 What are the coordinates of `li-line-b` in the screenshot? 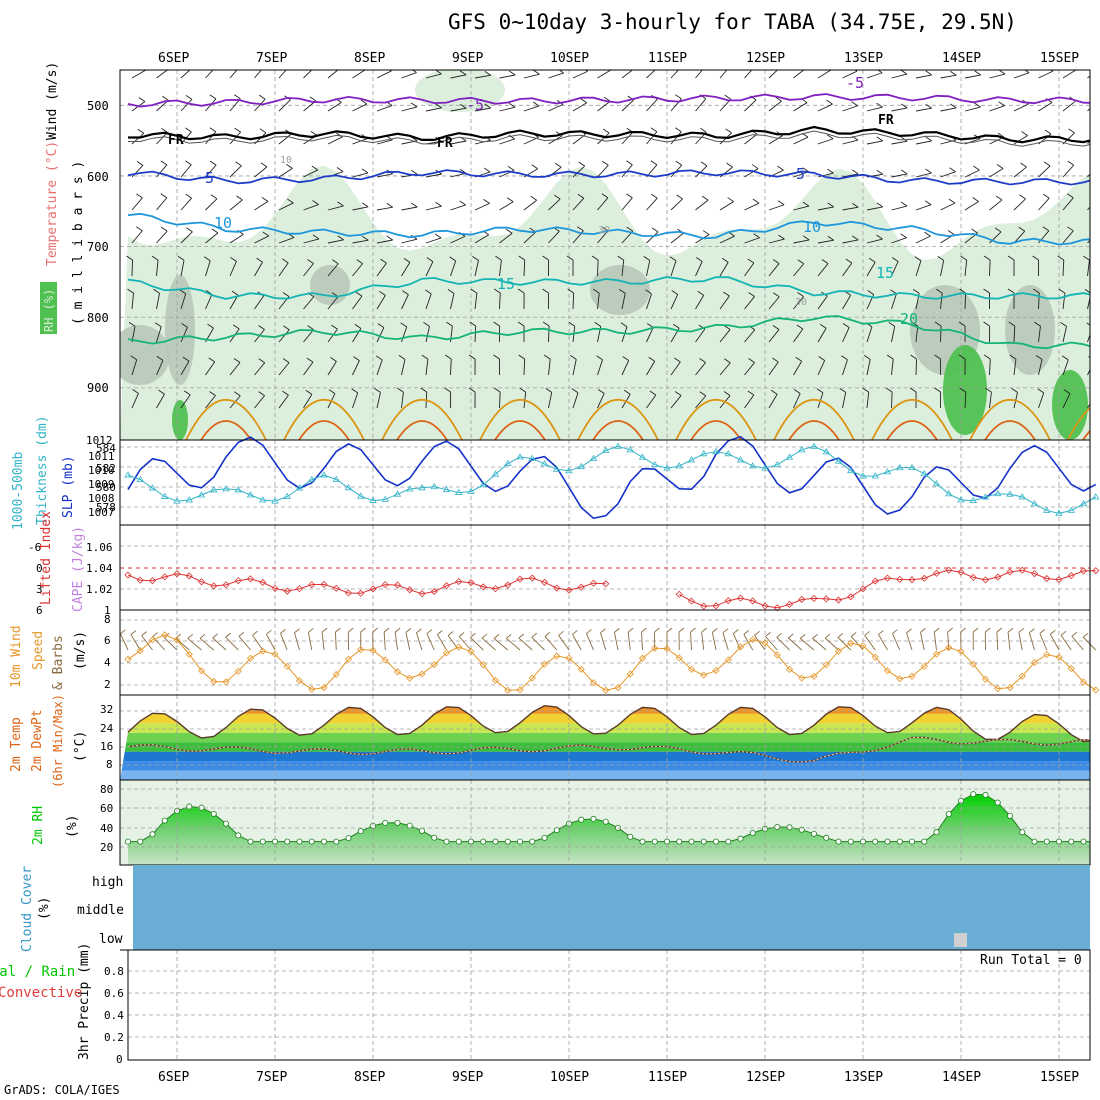 It's located at (887, 589).